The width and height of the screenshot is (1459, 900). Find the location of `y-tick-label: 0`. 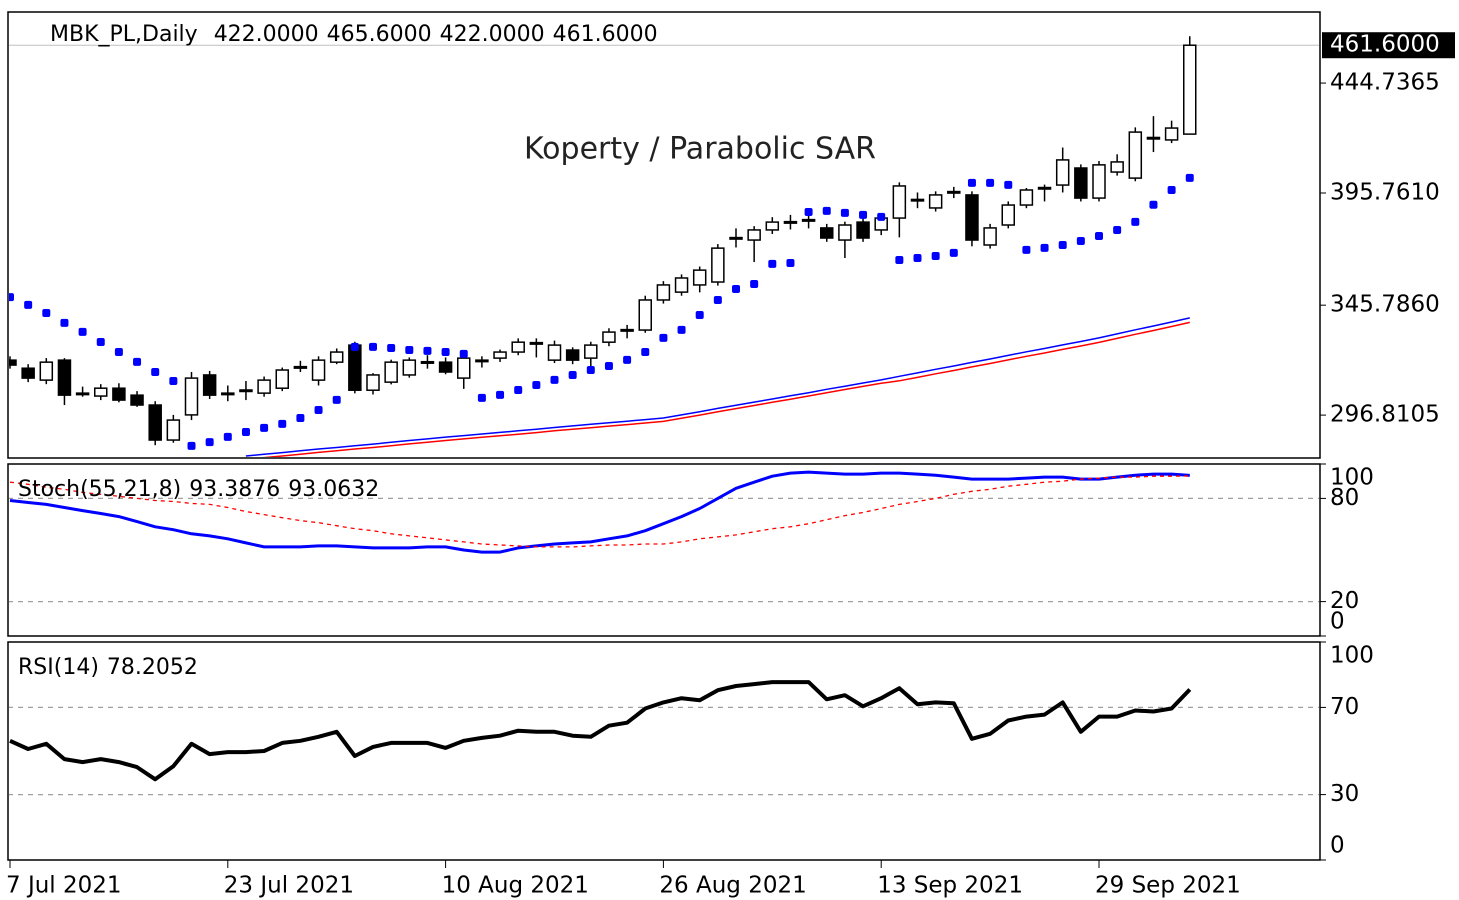

y-tick-label: 0 is located at coordinates (1337, 622).